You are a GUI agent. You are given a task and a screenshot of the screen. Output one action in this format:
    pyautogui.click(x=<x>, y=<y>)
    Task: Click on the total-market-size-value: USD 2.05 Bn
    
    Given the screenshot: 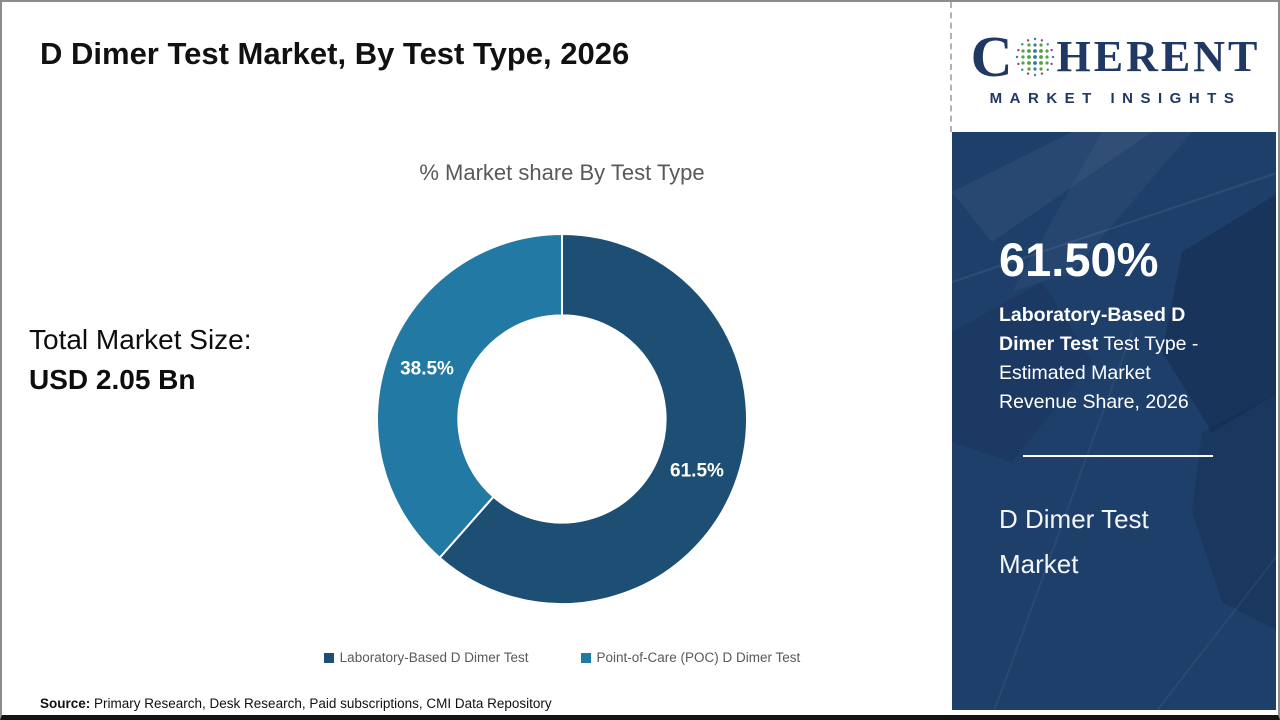 What is the action you would take?
    pyautogui.click(x=112, y=379)
    